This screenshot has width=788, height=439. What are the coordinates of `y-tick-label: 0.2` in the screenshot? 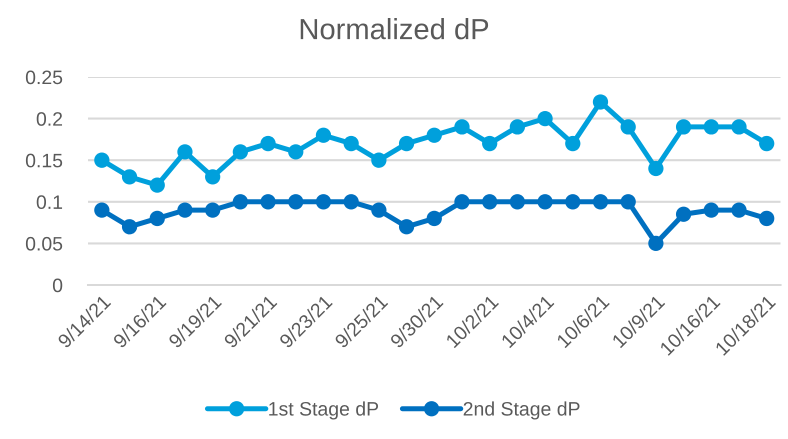 It's located at (49, 119).